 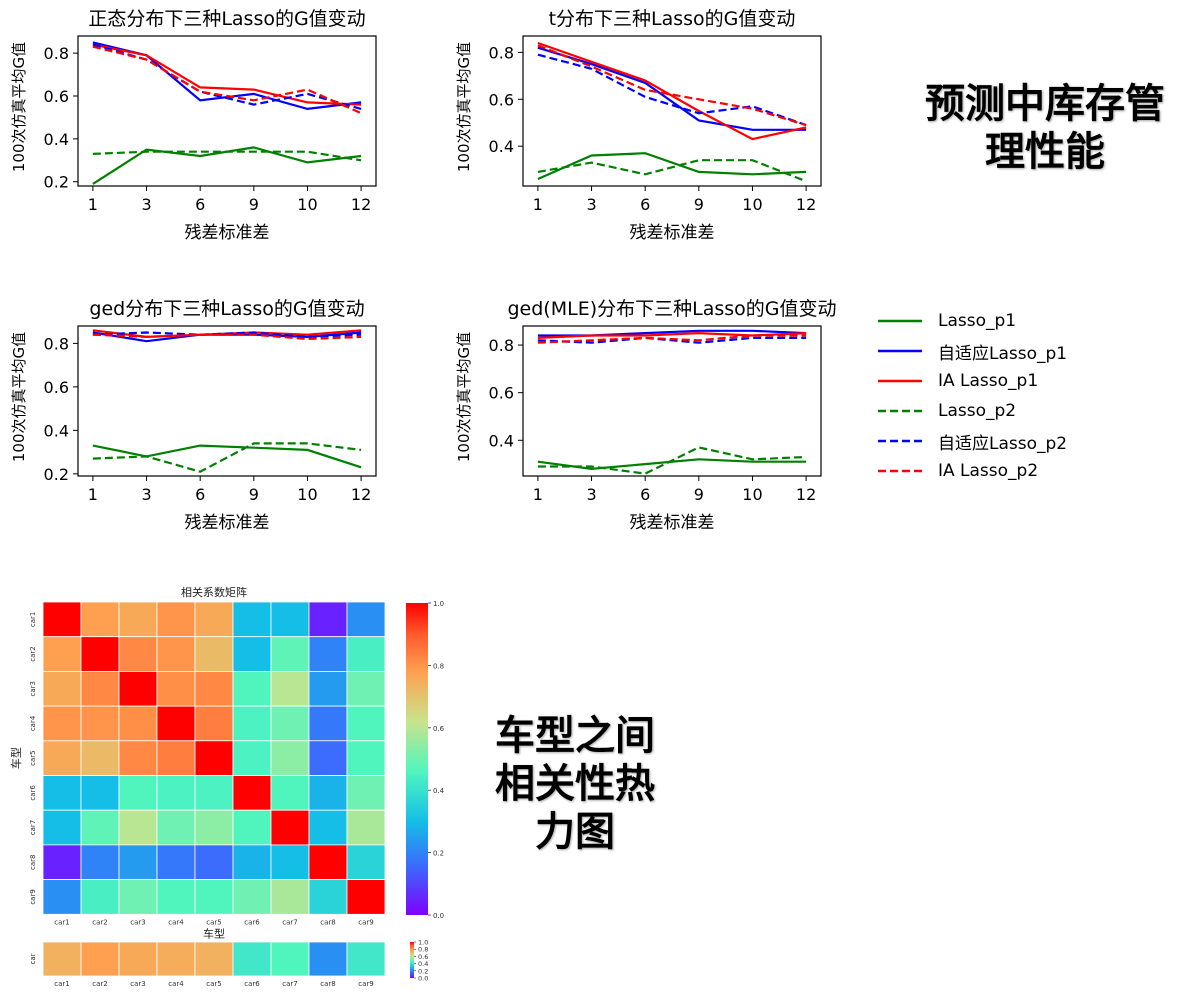 I want to click on heatmap-caption-line-1: 车型之间, so click(x=575, y=736).